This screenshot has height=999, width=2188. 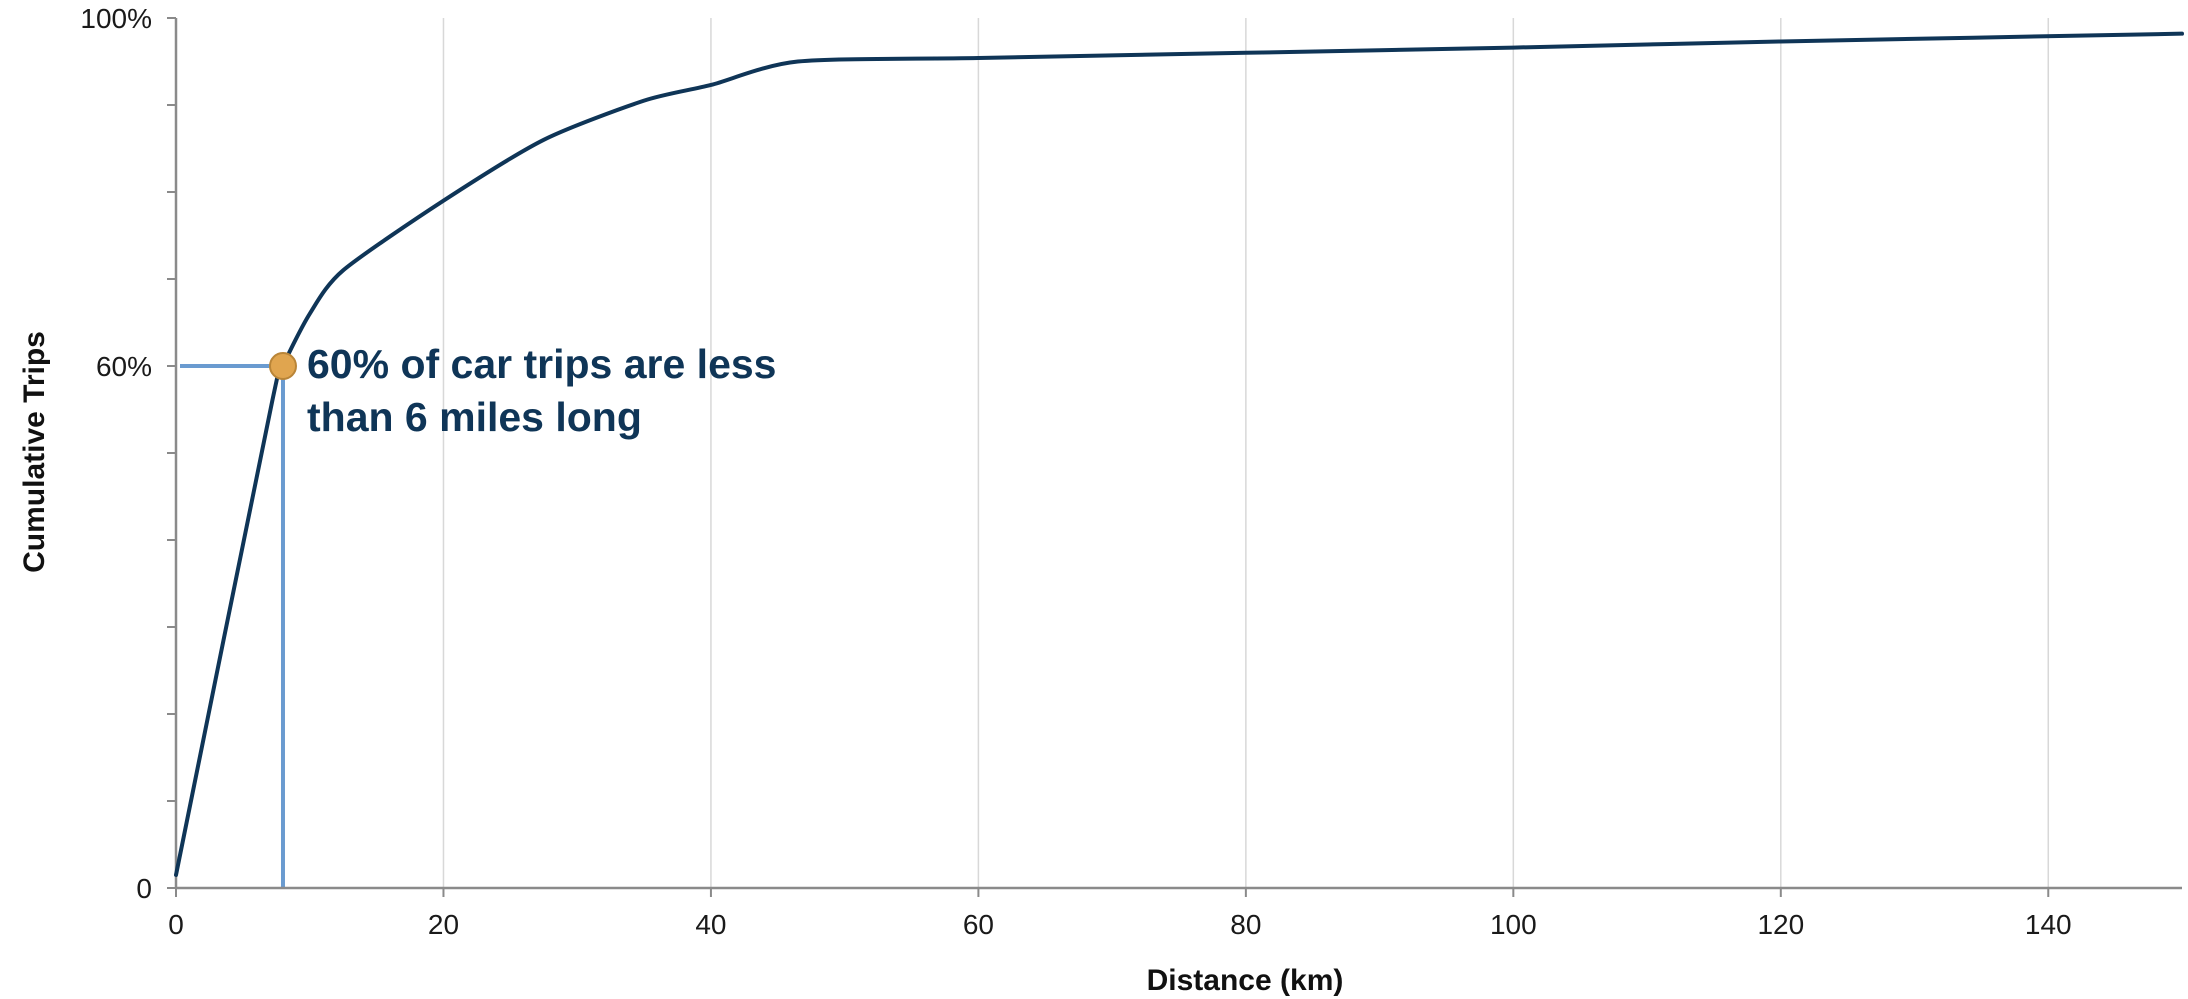 I want to click on annotation-line-1: 60% of car trips are less, so click(x=541, y=364).